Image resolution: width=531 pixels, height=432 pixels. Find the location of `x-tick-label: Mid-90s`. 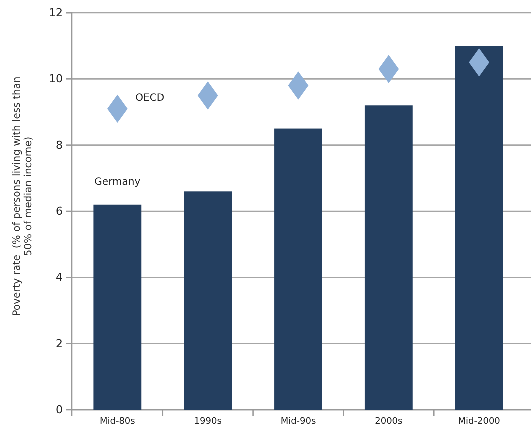

x-tick-label: Mid-90s is located at coordinates (298, 421).